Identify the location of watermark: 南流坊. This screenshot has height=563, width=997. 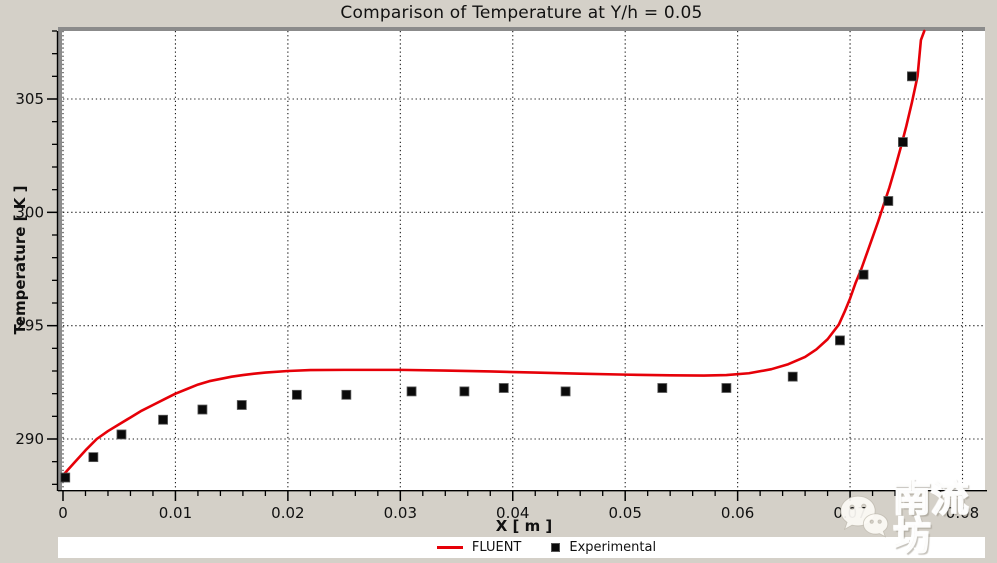
(917, 517).